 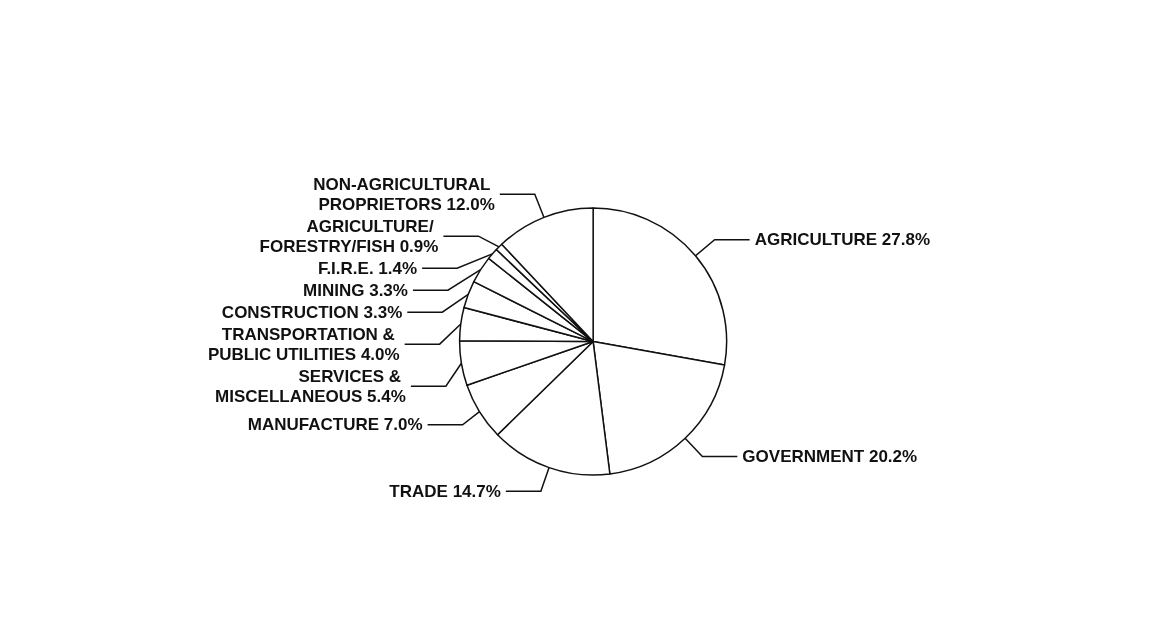 What do you see at coordinates (310, 386) in the screenshot?
I see `slice-label: SERVICES & MISCELLANEOUS 5.4%` at bounding box center [310, 386].